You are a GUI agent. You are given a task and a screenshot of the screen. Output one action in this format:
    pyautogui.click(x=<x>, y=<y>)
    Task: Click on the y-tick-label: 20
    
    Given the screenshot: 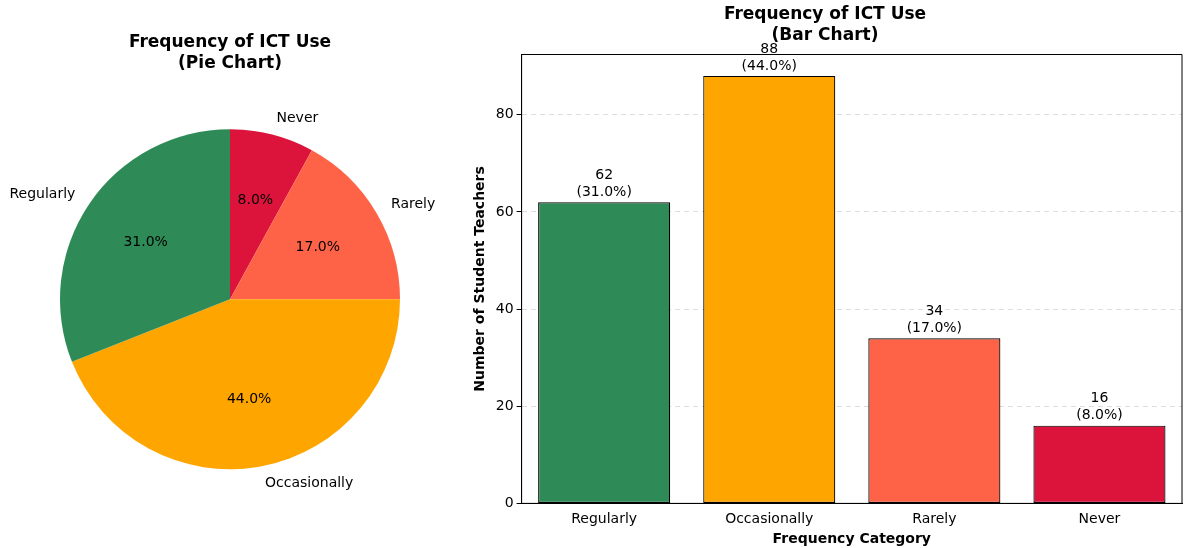 What is the action you would take?
    pyautogui.click(x=504, y=404)
    